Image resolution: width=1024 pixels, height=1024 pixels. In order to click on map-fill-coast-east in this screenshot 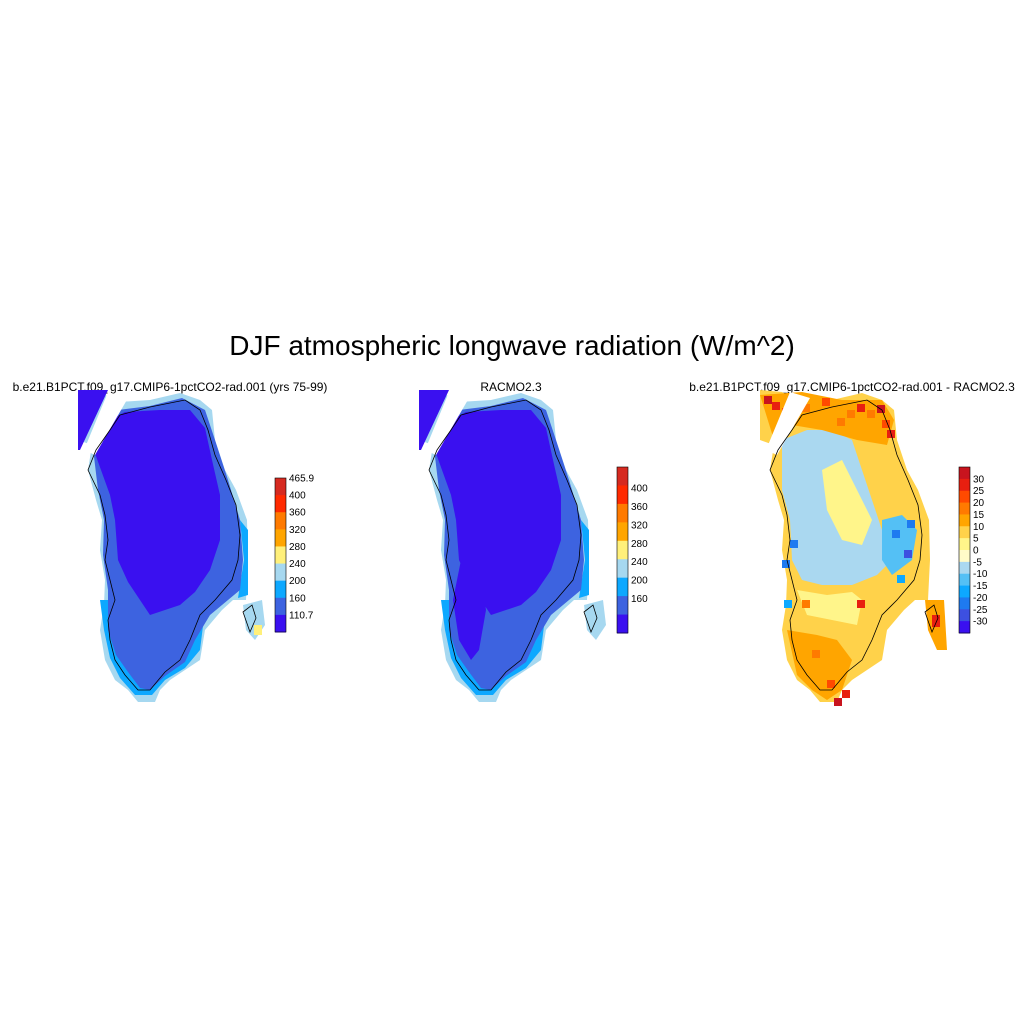, I will do `click(243, 559)`.